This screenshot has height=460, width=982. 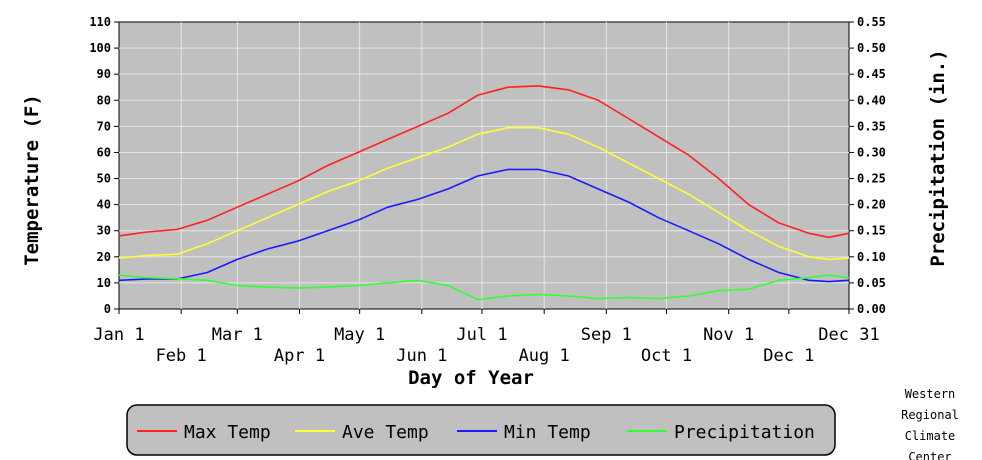 I want to click on y-tick-label-left: 20, so click(x=104, y=257).